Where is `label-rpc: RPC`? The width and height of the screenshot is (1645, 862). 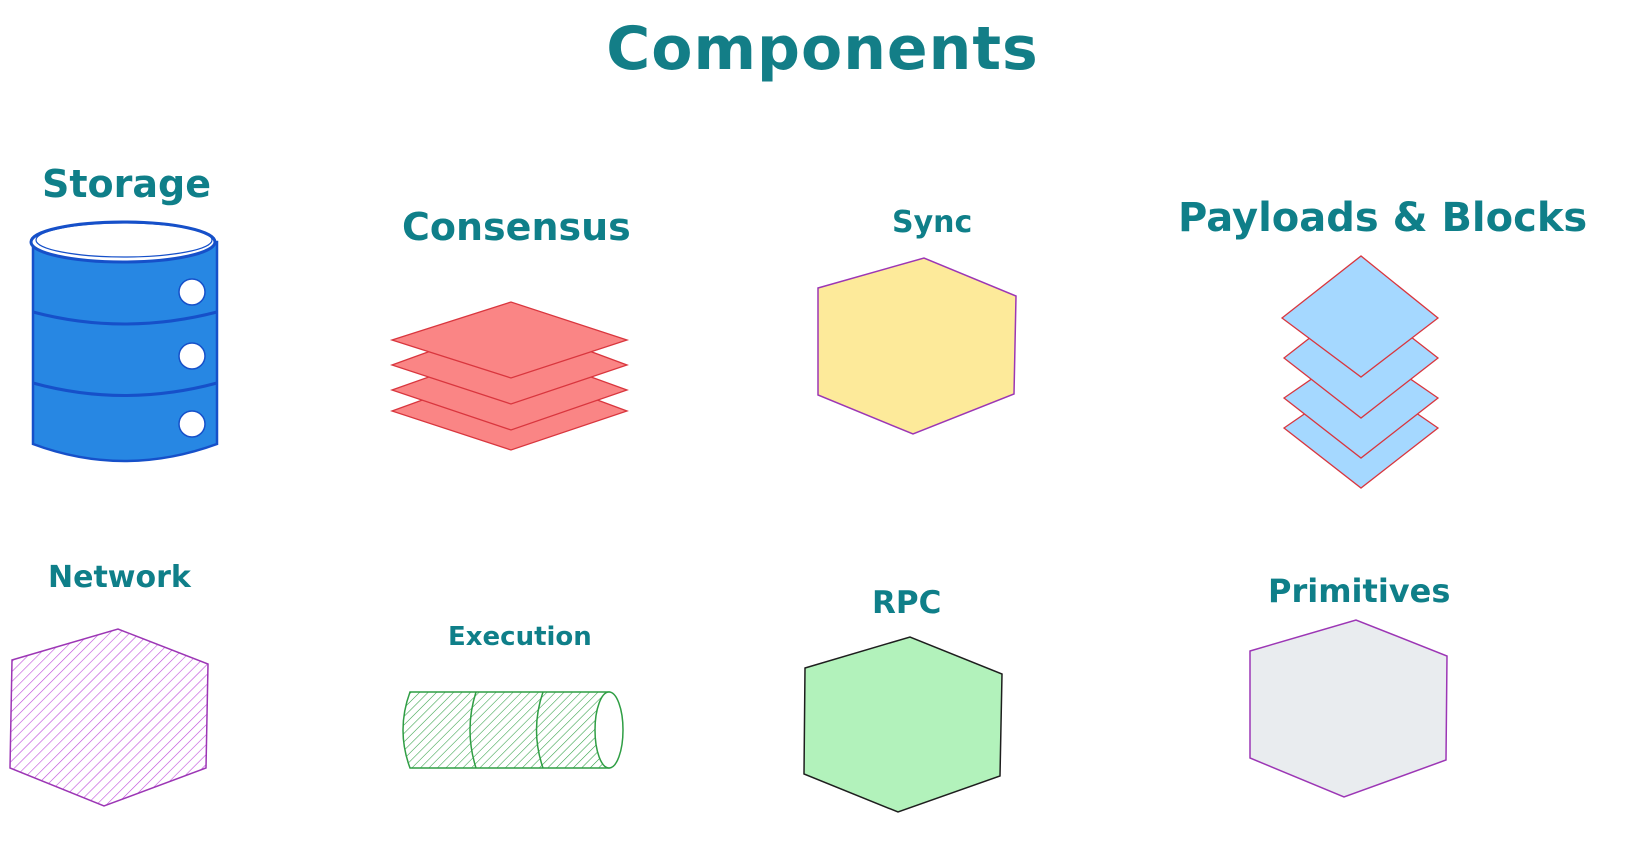
label-rpc: RPC is located at coordinates (907, 603).